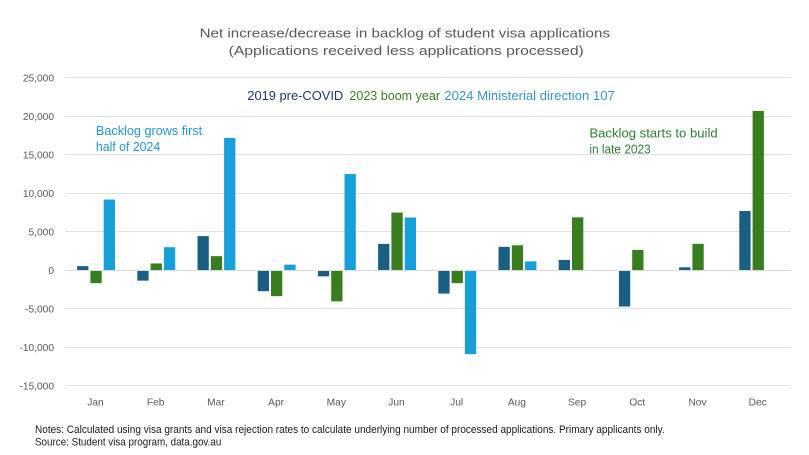 The height and width of the screenshot is (455, 809). What do you see at coordinates (36, 348) in the screenshot?
I see `svg-text: -10,000` at bounding box center [36, 348].